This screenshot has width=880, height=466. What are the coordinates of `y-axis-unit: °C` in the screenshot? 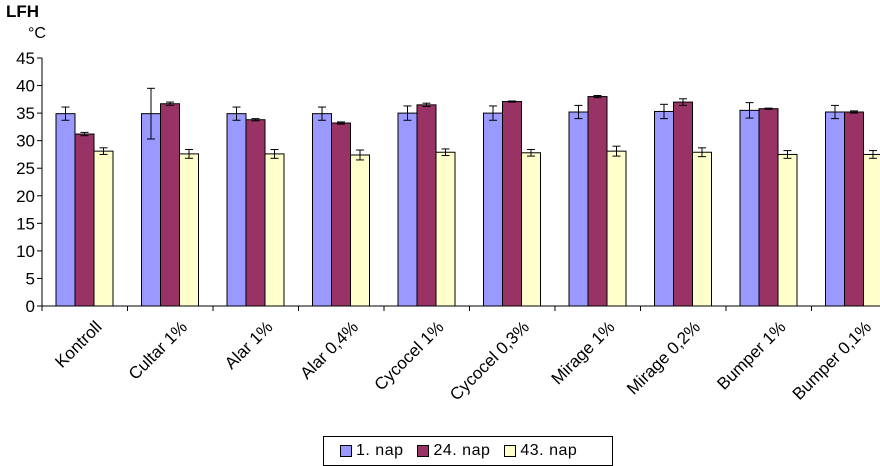 It's located at (37, 33).